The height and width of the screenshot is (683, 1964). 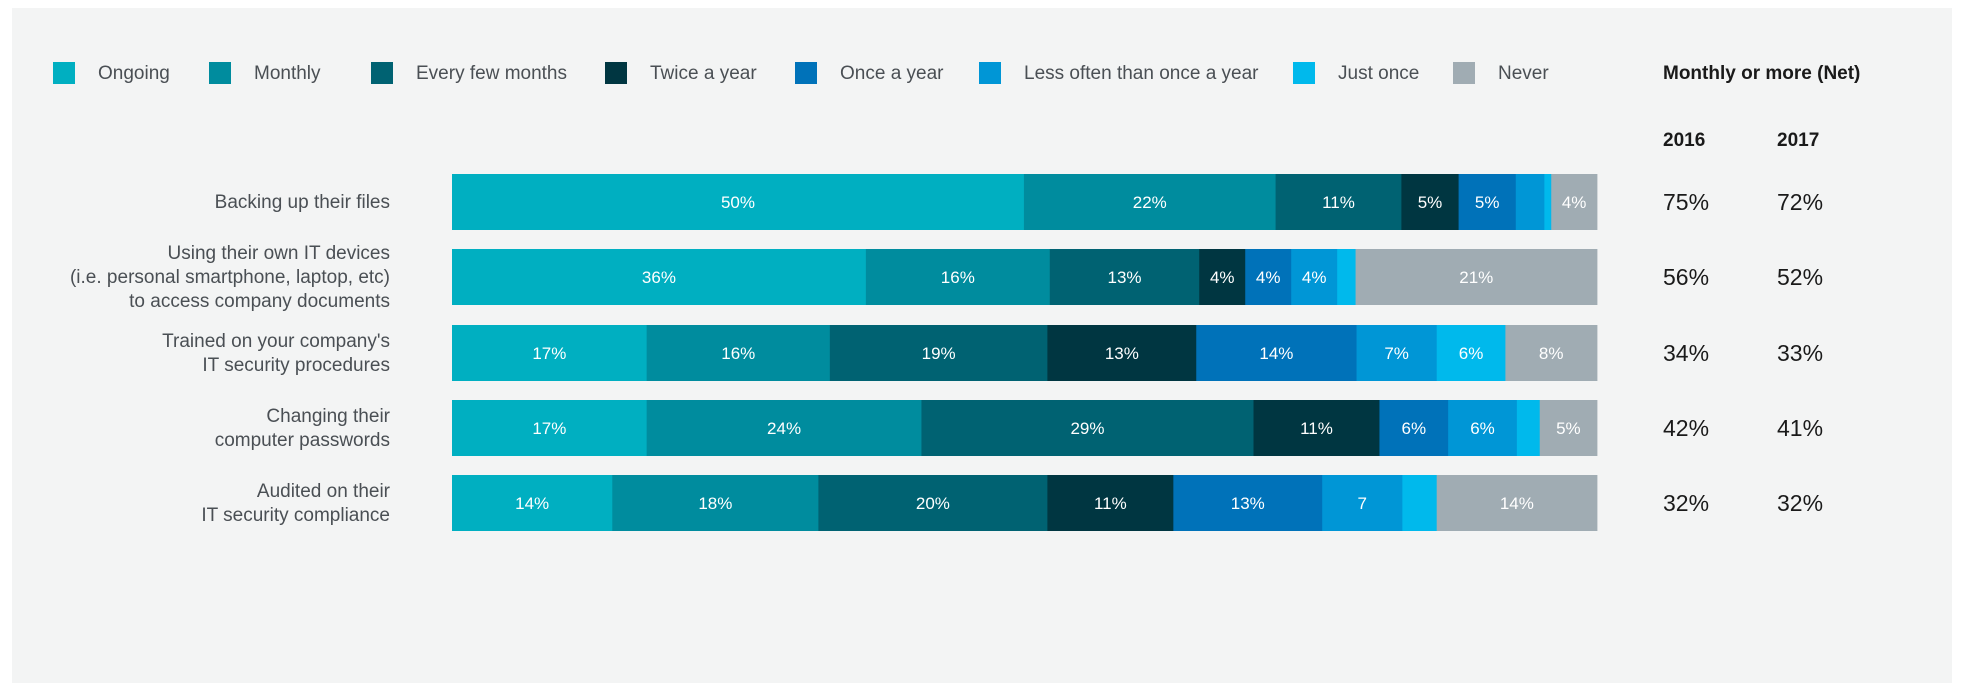 I want to click on data-label: 18%, so click(x=715, y=503).